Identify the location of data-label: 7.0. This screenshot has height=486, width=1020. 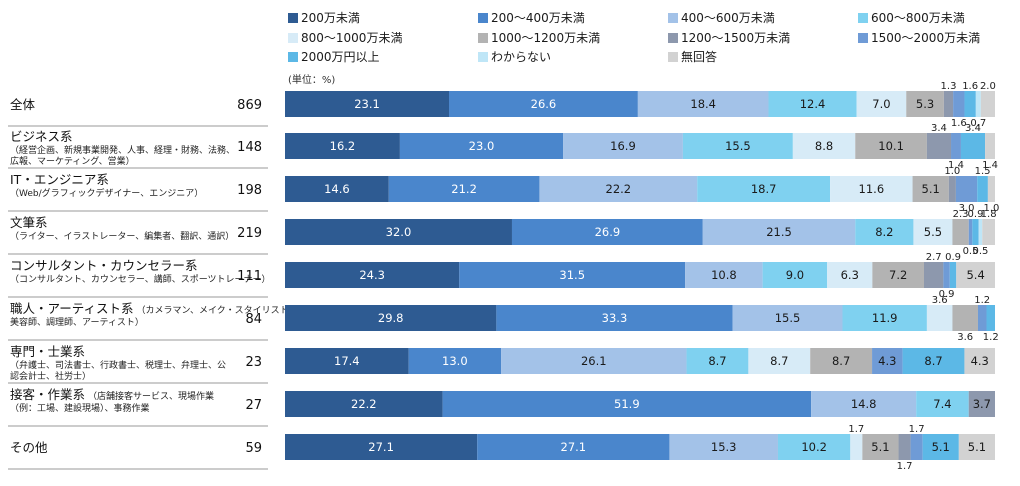
(881, 104).